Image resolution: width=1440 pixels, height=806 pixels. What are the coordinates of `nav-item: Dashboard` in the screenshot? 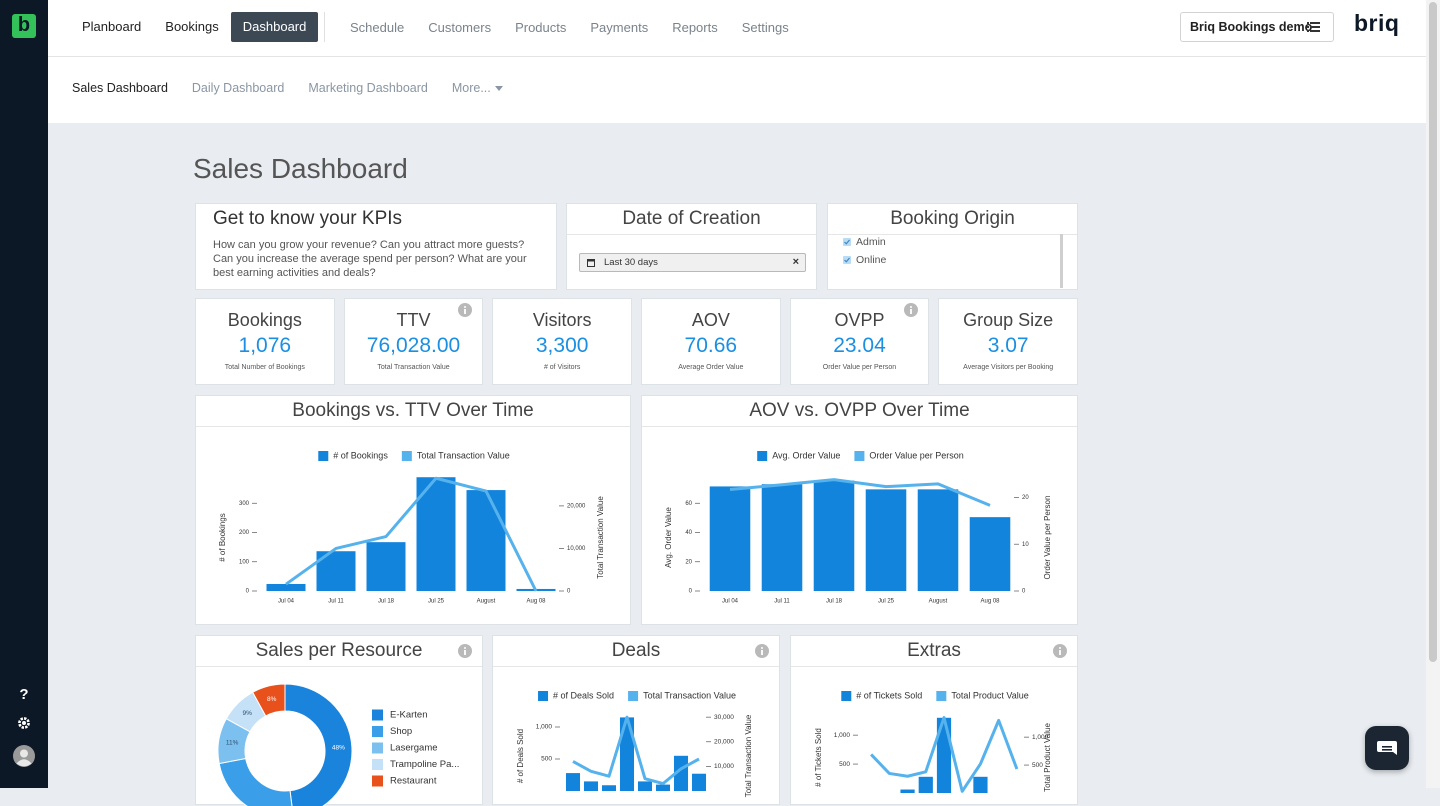 It's located at (274, 27).